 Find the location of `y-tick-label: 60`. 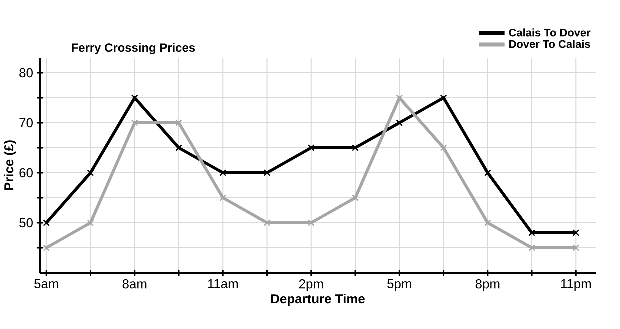

y-tick-label: 60 is located at coordinates (26, 173).